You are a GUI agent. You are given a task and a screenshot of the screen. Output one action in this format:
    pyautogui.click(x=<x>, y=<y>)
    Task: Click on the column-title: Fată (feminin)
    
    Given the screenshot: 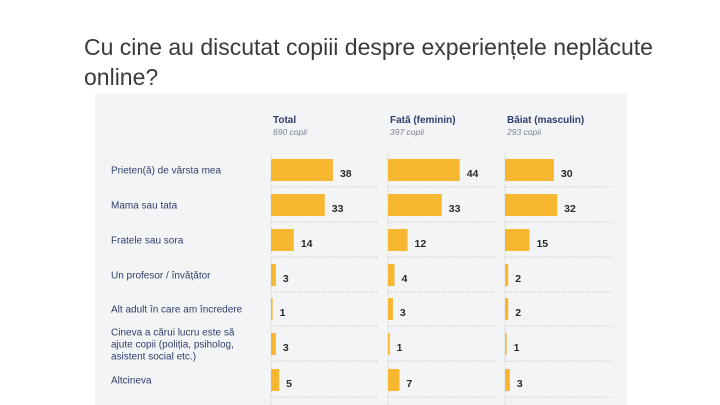 What is the action you would take?
    pyautogui.click(x=423, y=120)
    